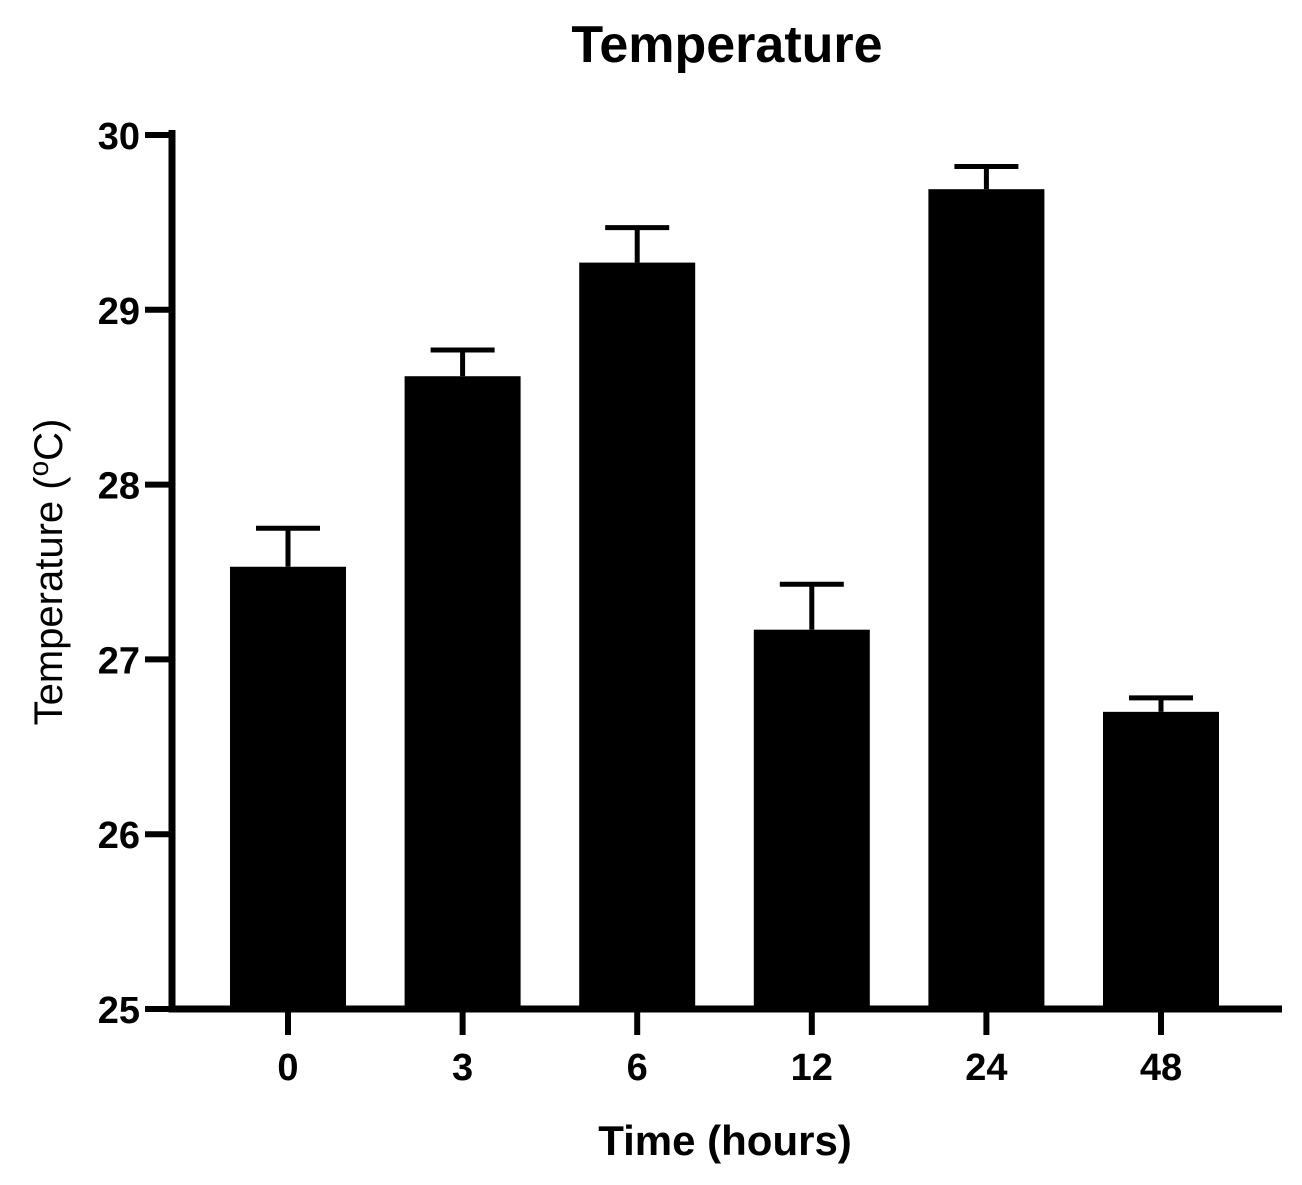 Image resolution: width=1302 pixels, height=1185 pixels. What do you see at coordinates (1161, 1068) in the screenshot?
I see `x-tick-label: 48` at bounding box center [1161, 1068].